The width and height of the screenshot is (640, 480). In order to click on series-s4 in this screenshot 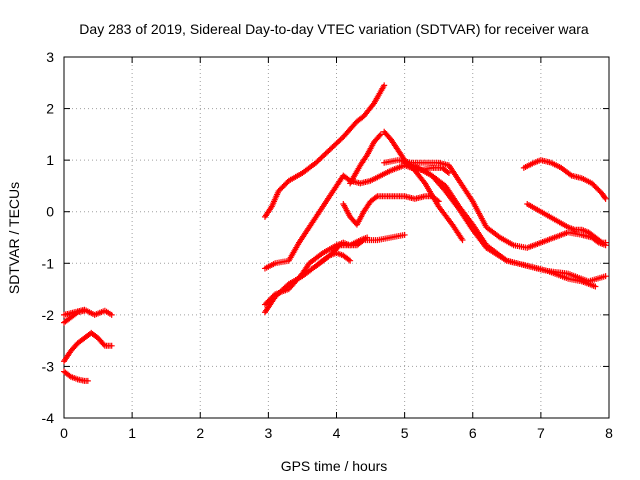, I will do `click(76, 376)`.